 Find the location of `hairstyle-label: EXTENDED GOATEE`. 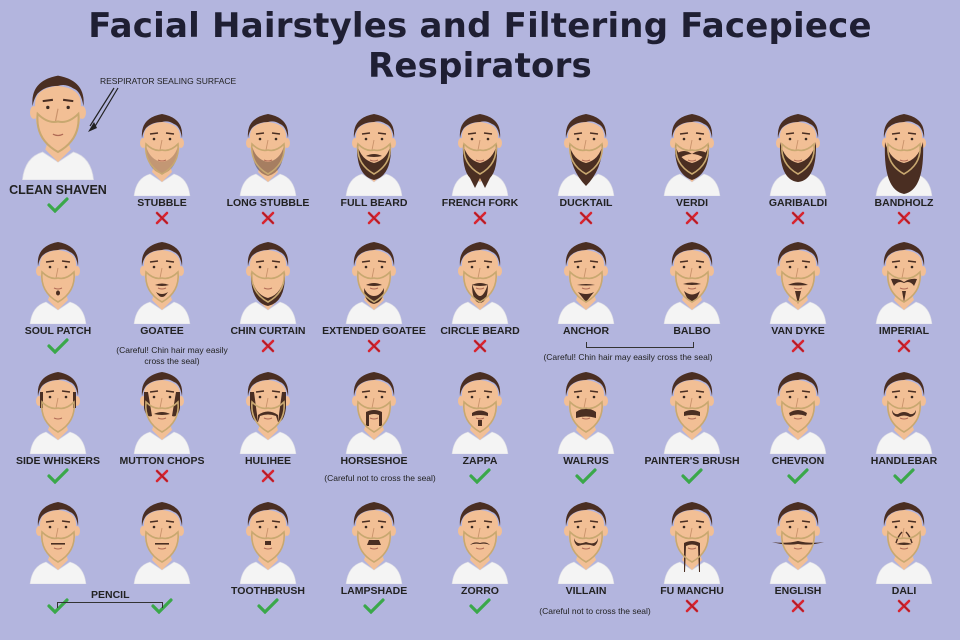

hairstyle-label: EXTENDED GOATEE is located at coordinates (374, 331).